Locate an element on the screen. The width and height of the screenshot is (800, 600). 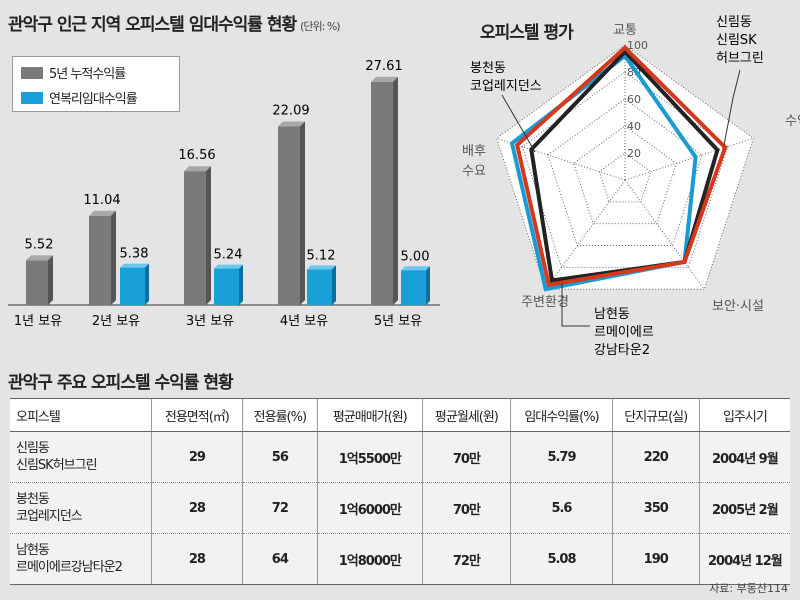
name-line: 신림SK허브그린 is located at coordinates (57, 465).